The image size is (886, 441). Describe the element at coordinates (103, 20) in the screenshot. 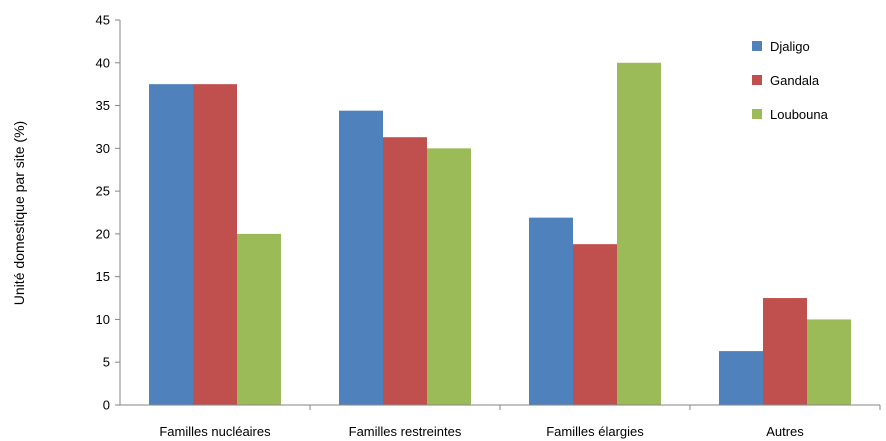

I see `y-tick-label: 45` at that location.